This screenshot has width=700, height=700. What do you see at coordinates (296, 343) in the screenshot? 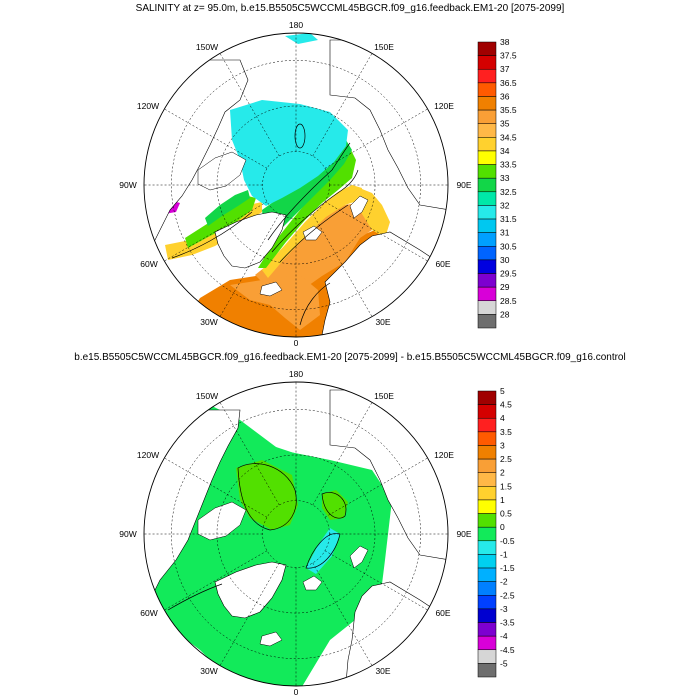
I see `lon-label-0: 0` at bounding box center [296, 343].